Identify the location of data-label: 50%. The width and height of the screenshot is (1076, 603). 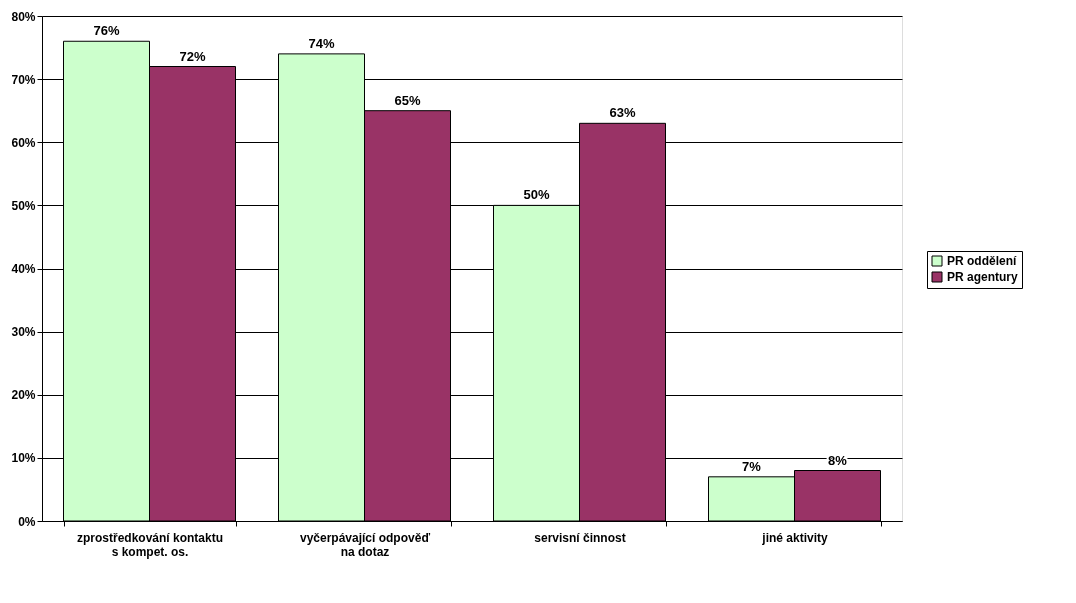
(536, 195).